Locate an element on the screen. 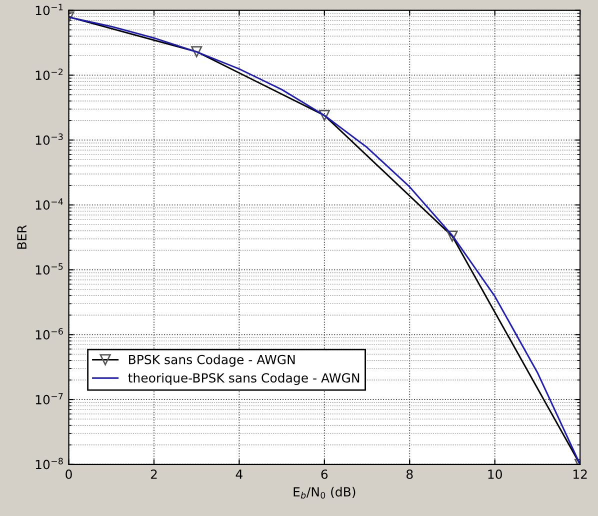 The width and height of the screenshot is (598, 516). y-tick-label: 10$^{−7}$ is located at coordinates (49, 398).